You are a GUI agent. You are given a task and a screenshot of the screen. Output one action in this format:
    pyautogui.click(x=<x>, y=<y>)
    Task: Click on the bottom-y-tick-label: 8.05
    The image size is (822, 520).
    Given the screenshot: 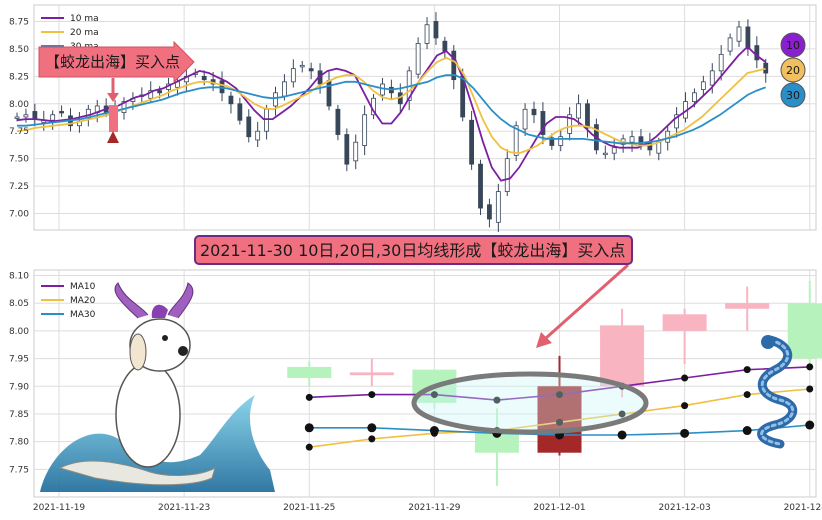 What is the action you would take?
    pyautogui.click(x=19, y=304)
    